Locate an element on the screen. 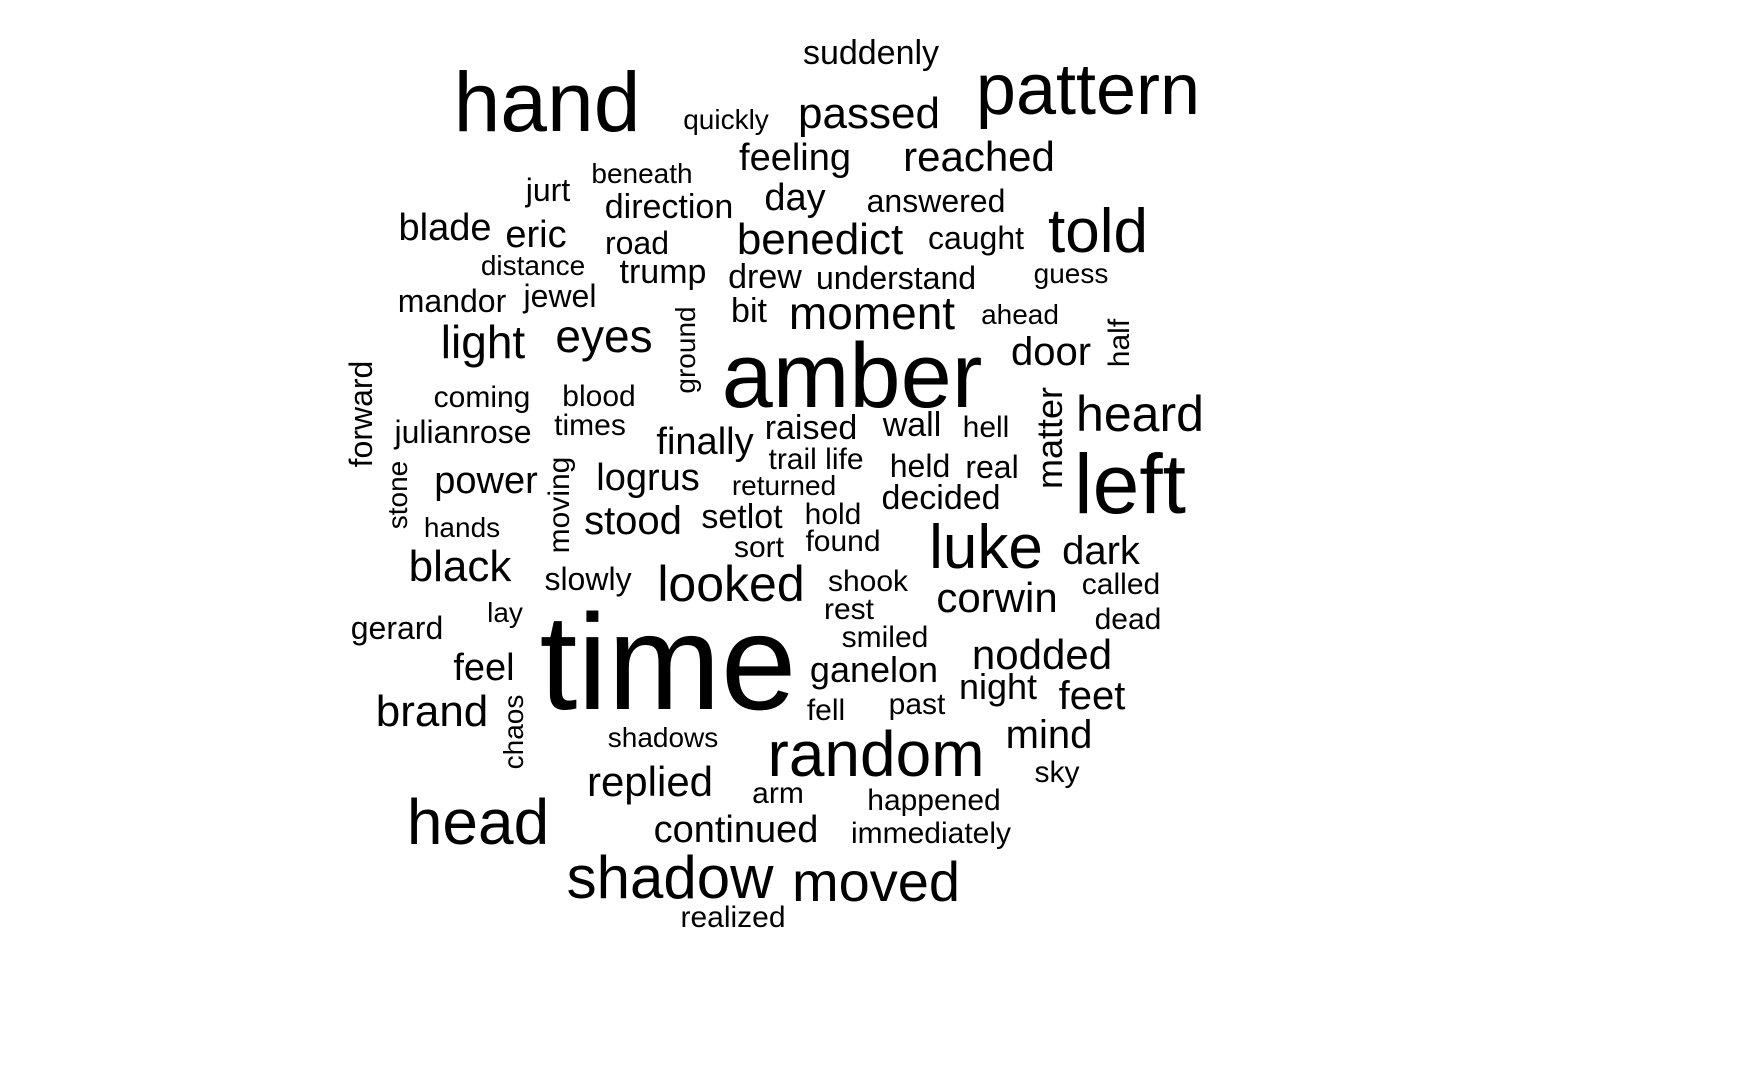 Image resolution: width=1750 pixels, height=1081 pixels. word-slowly: slowly is located at coordinates (588, 579).